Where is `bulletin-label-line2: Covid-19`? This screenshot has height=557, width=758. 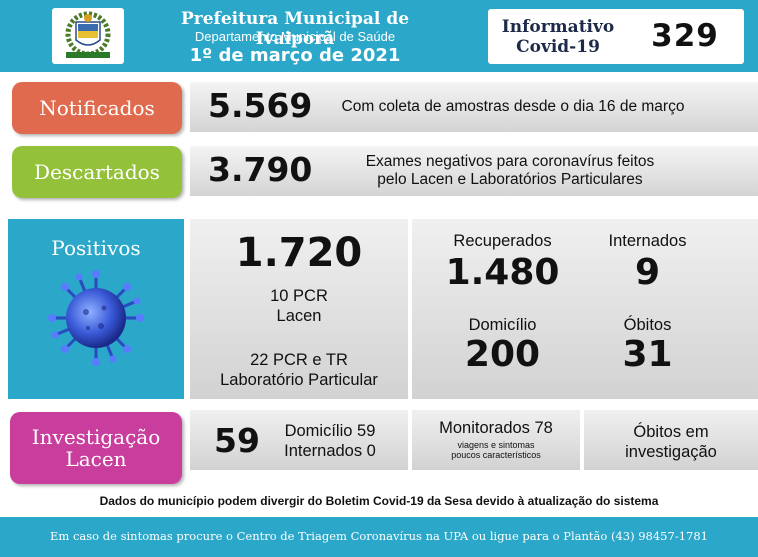
bulletin-label-line2: Covid-19 is located at coordinates (558, 47).